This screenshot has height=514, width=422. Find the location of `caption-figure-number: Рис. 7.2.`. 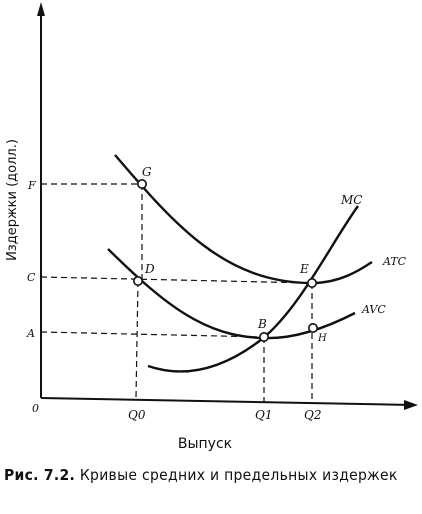

caption-figure-number: Рис. 7.2. is located at coordinates (40, 475).